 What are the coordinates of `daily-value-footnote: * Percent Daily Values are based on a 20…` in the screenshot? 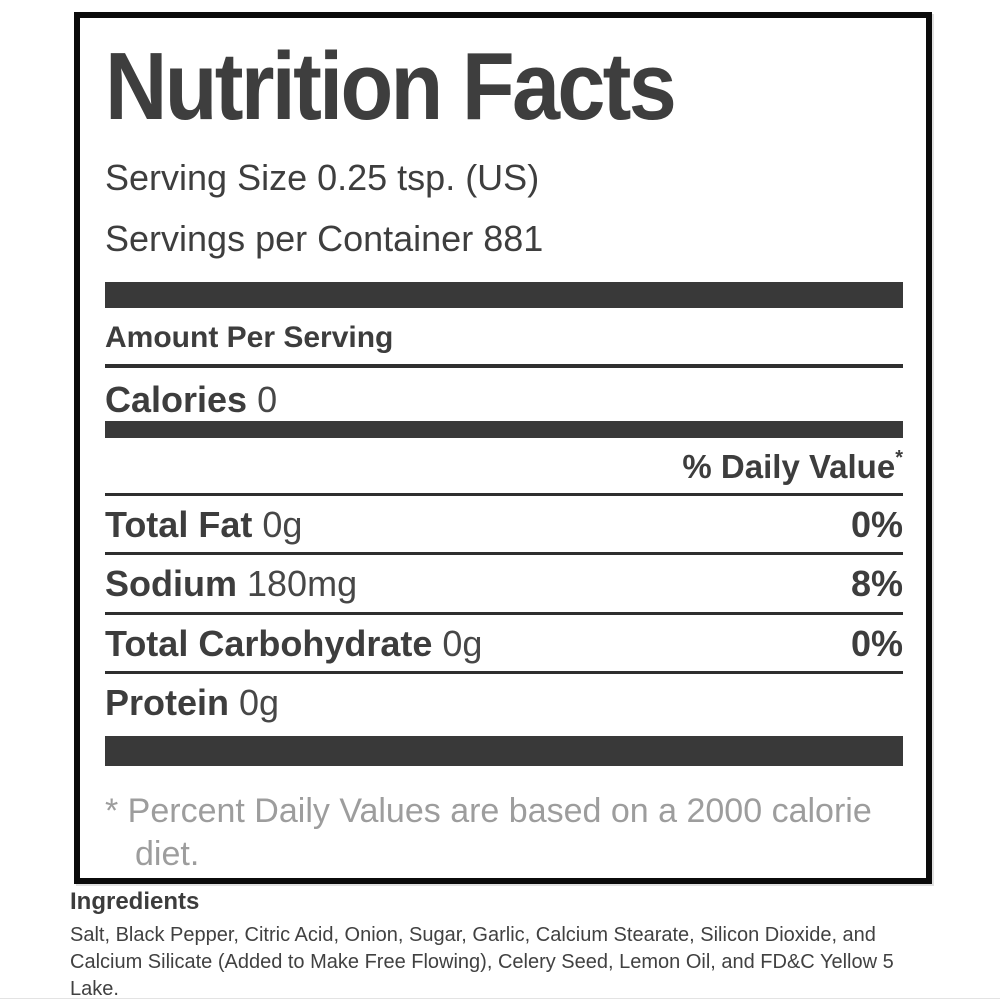 It's located at (488, 833).